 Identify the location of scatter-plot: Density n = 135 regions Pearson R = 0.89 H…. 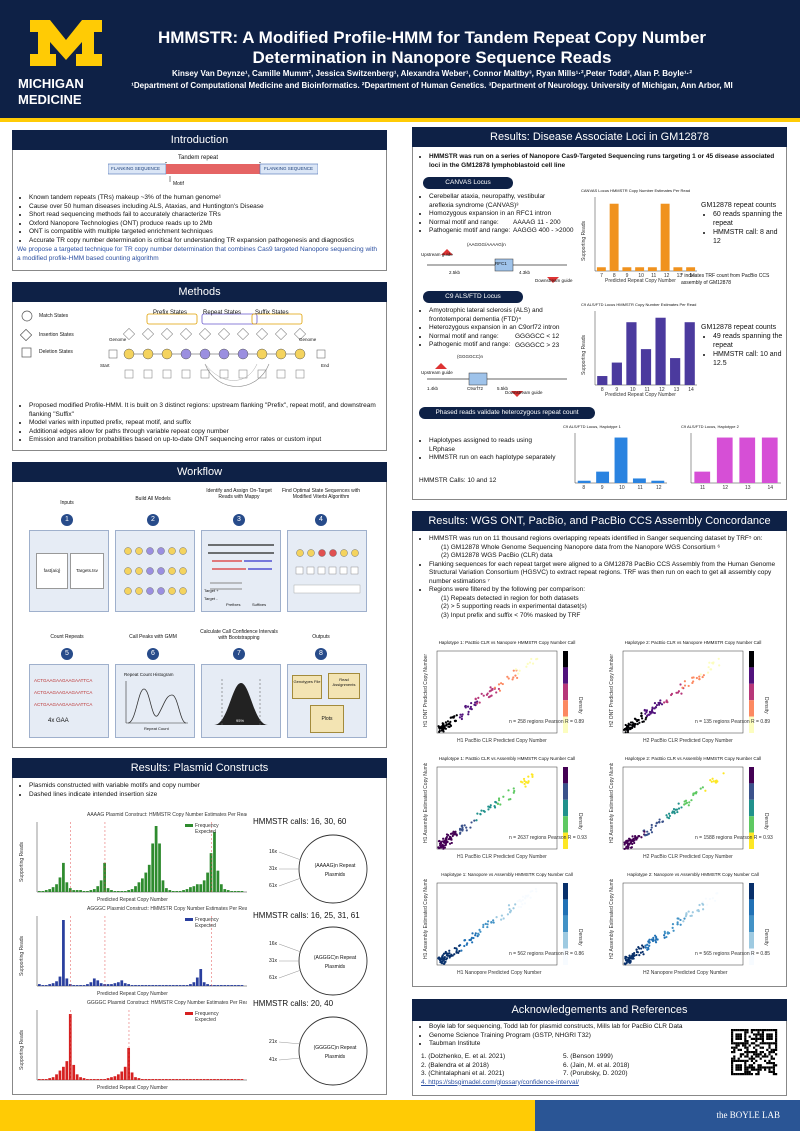
(689, 697).